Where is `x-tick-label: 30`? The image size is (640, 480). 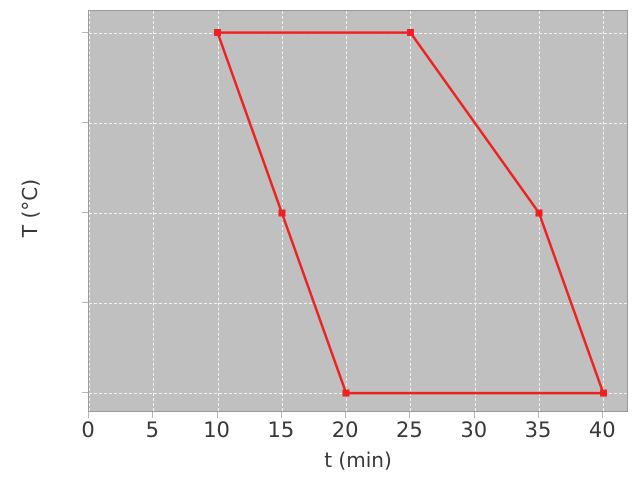 x-tick-label: 30 is located at coordinates (474, 430).